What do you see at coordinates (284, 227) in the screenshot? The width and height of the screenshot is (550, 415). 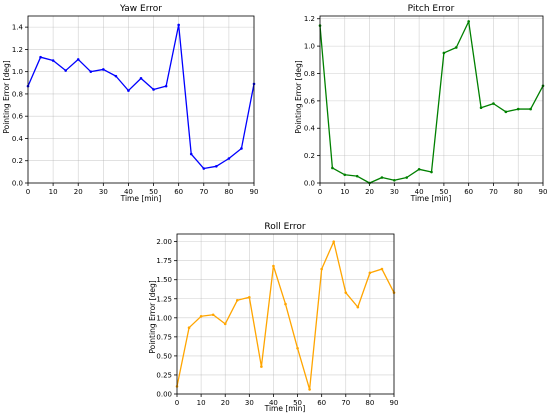 I see `chart-title: Roll Error` at bounding box center [284, 227].